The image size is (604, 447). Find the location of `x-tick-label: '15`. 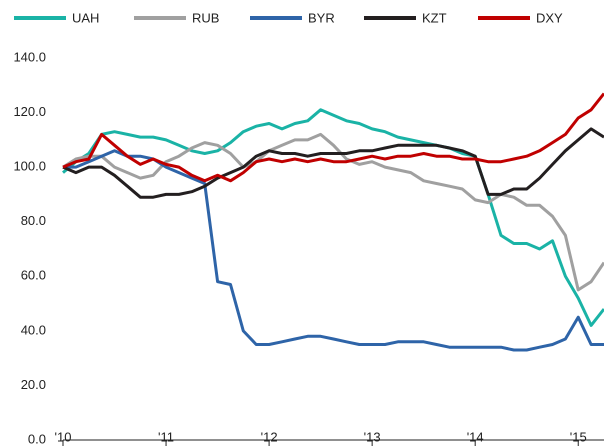

x-tick-label: '15 is located at coordinates (578, 436).